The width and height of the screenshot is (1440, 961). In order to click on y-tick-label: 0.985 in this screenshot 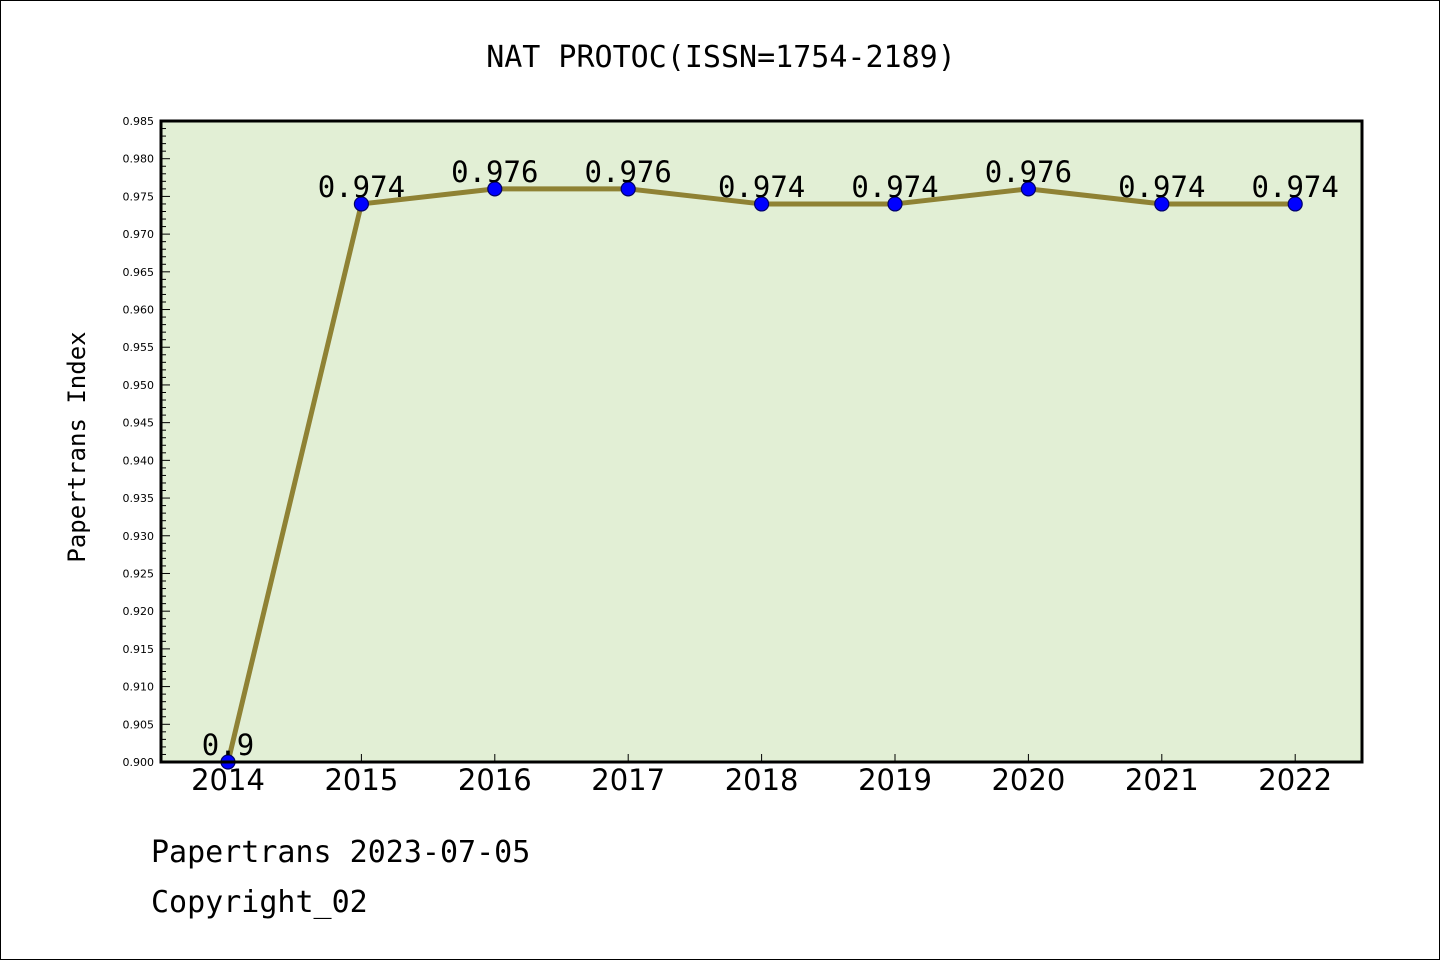, I will do `click(139, 121)`.